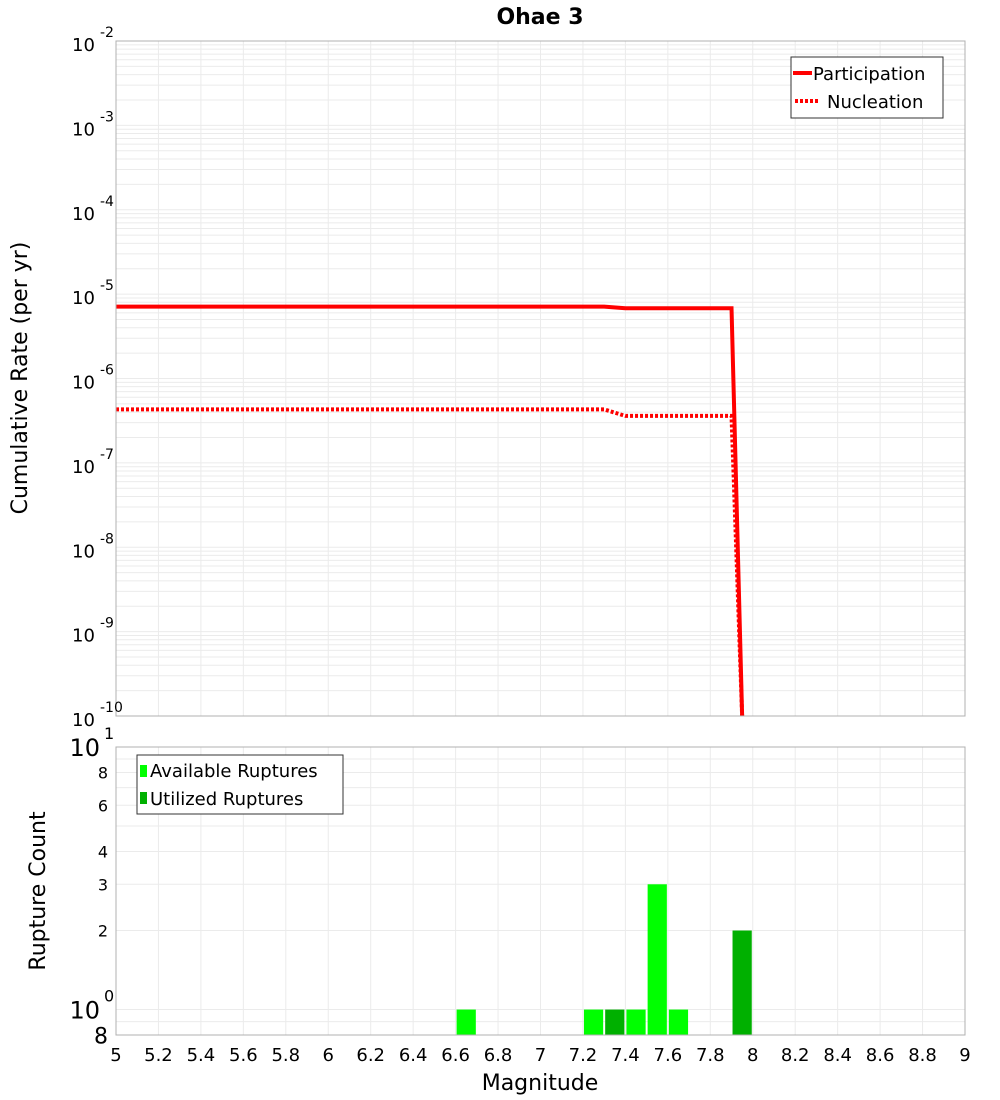  What do you see at coordinates (103, 852) in the screenshot?
I see `y-tick-label: 4` at bounding box center [103, 852].